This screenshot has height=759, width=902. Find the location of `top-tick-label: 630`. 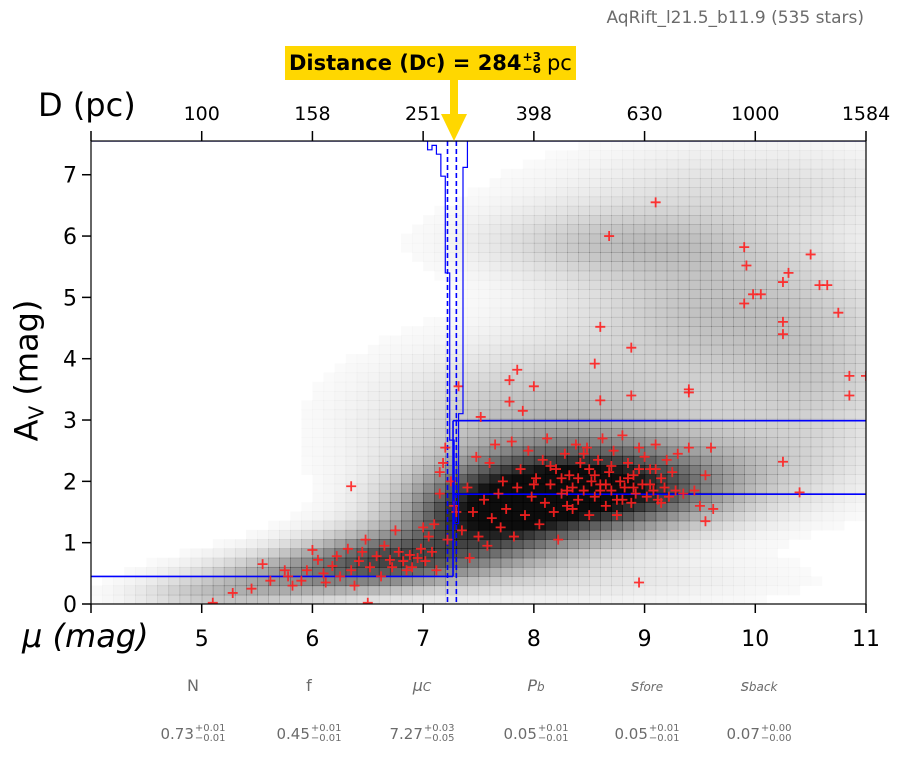

top-tick-label: 630 is located at coordinates (644, 114).